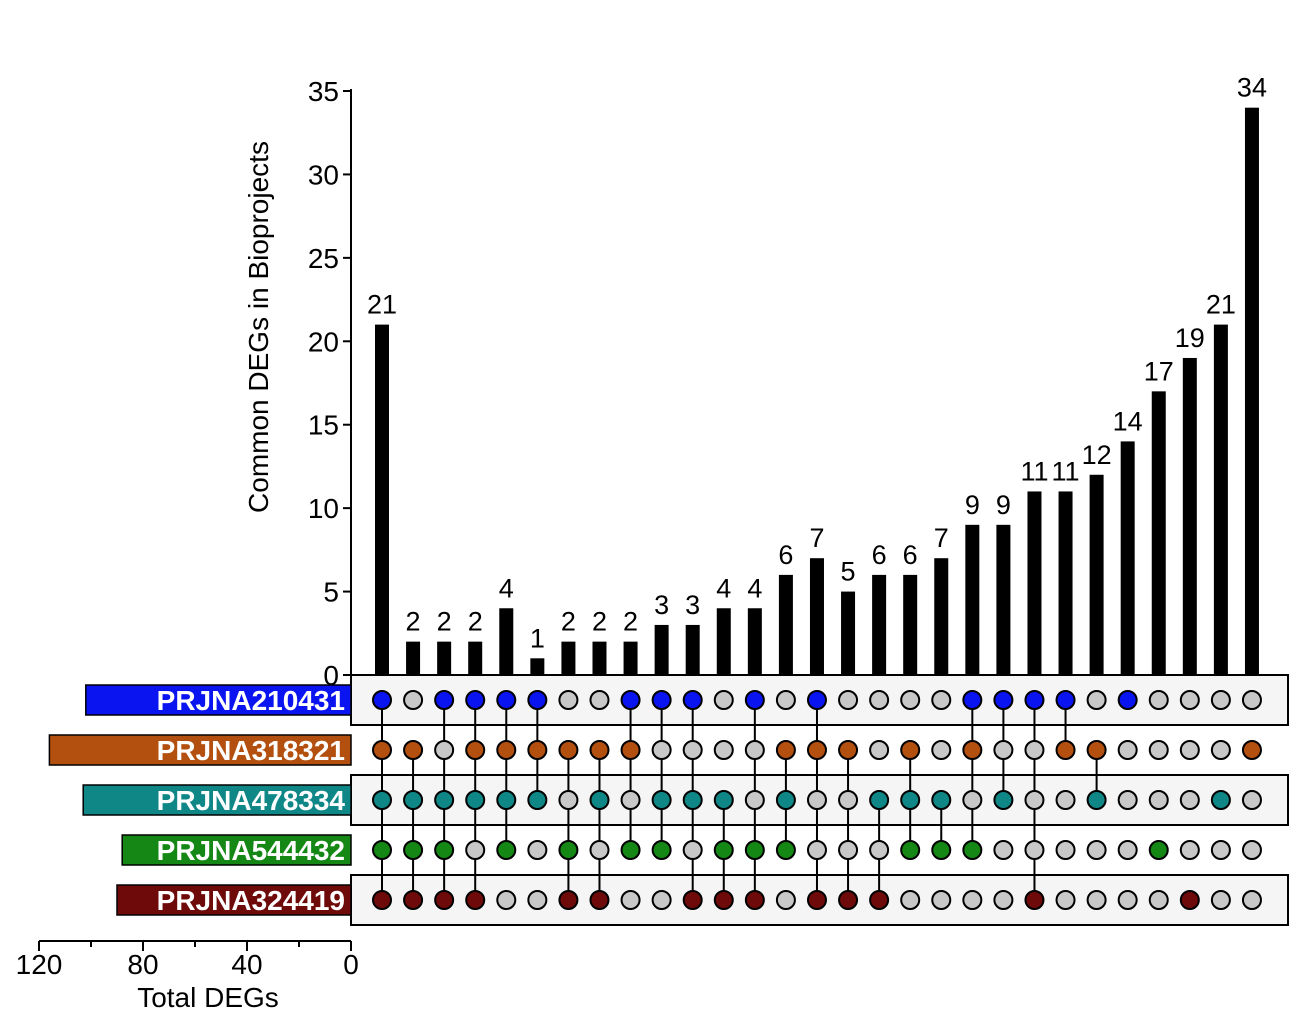 The image size is (1303, 1033). Describe the element at coordinates (1034, 471) in the screenshot. I see `bar-value-label: 11` at that location.